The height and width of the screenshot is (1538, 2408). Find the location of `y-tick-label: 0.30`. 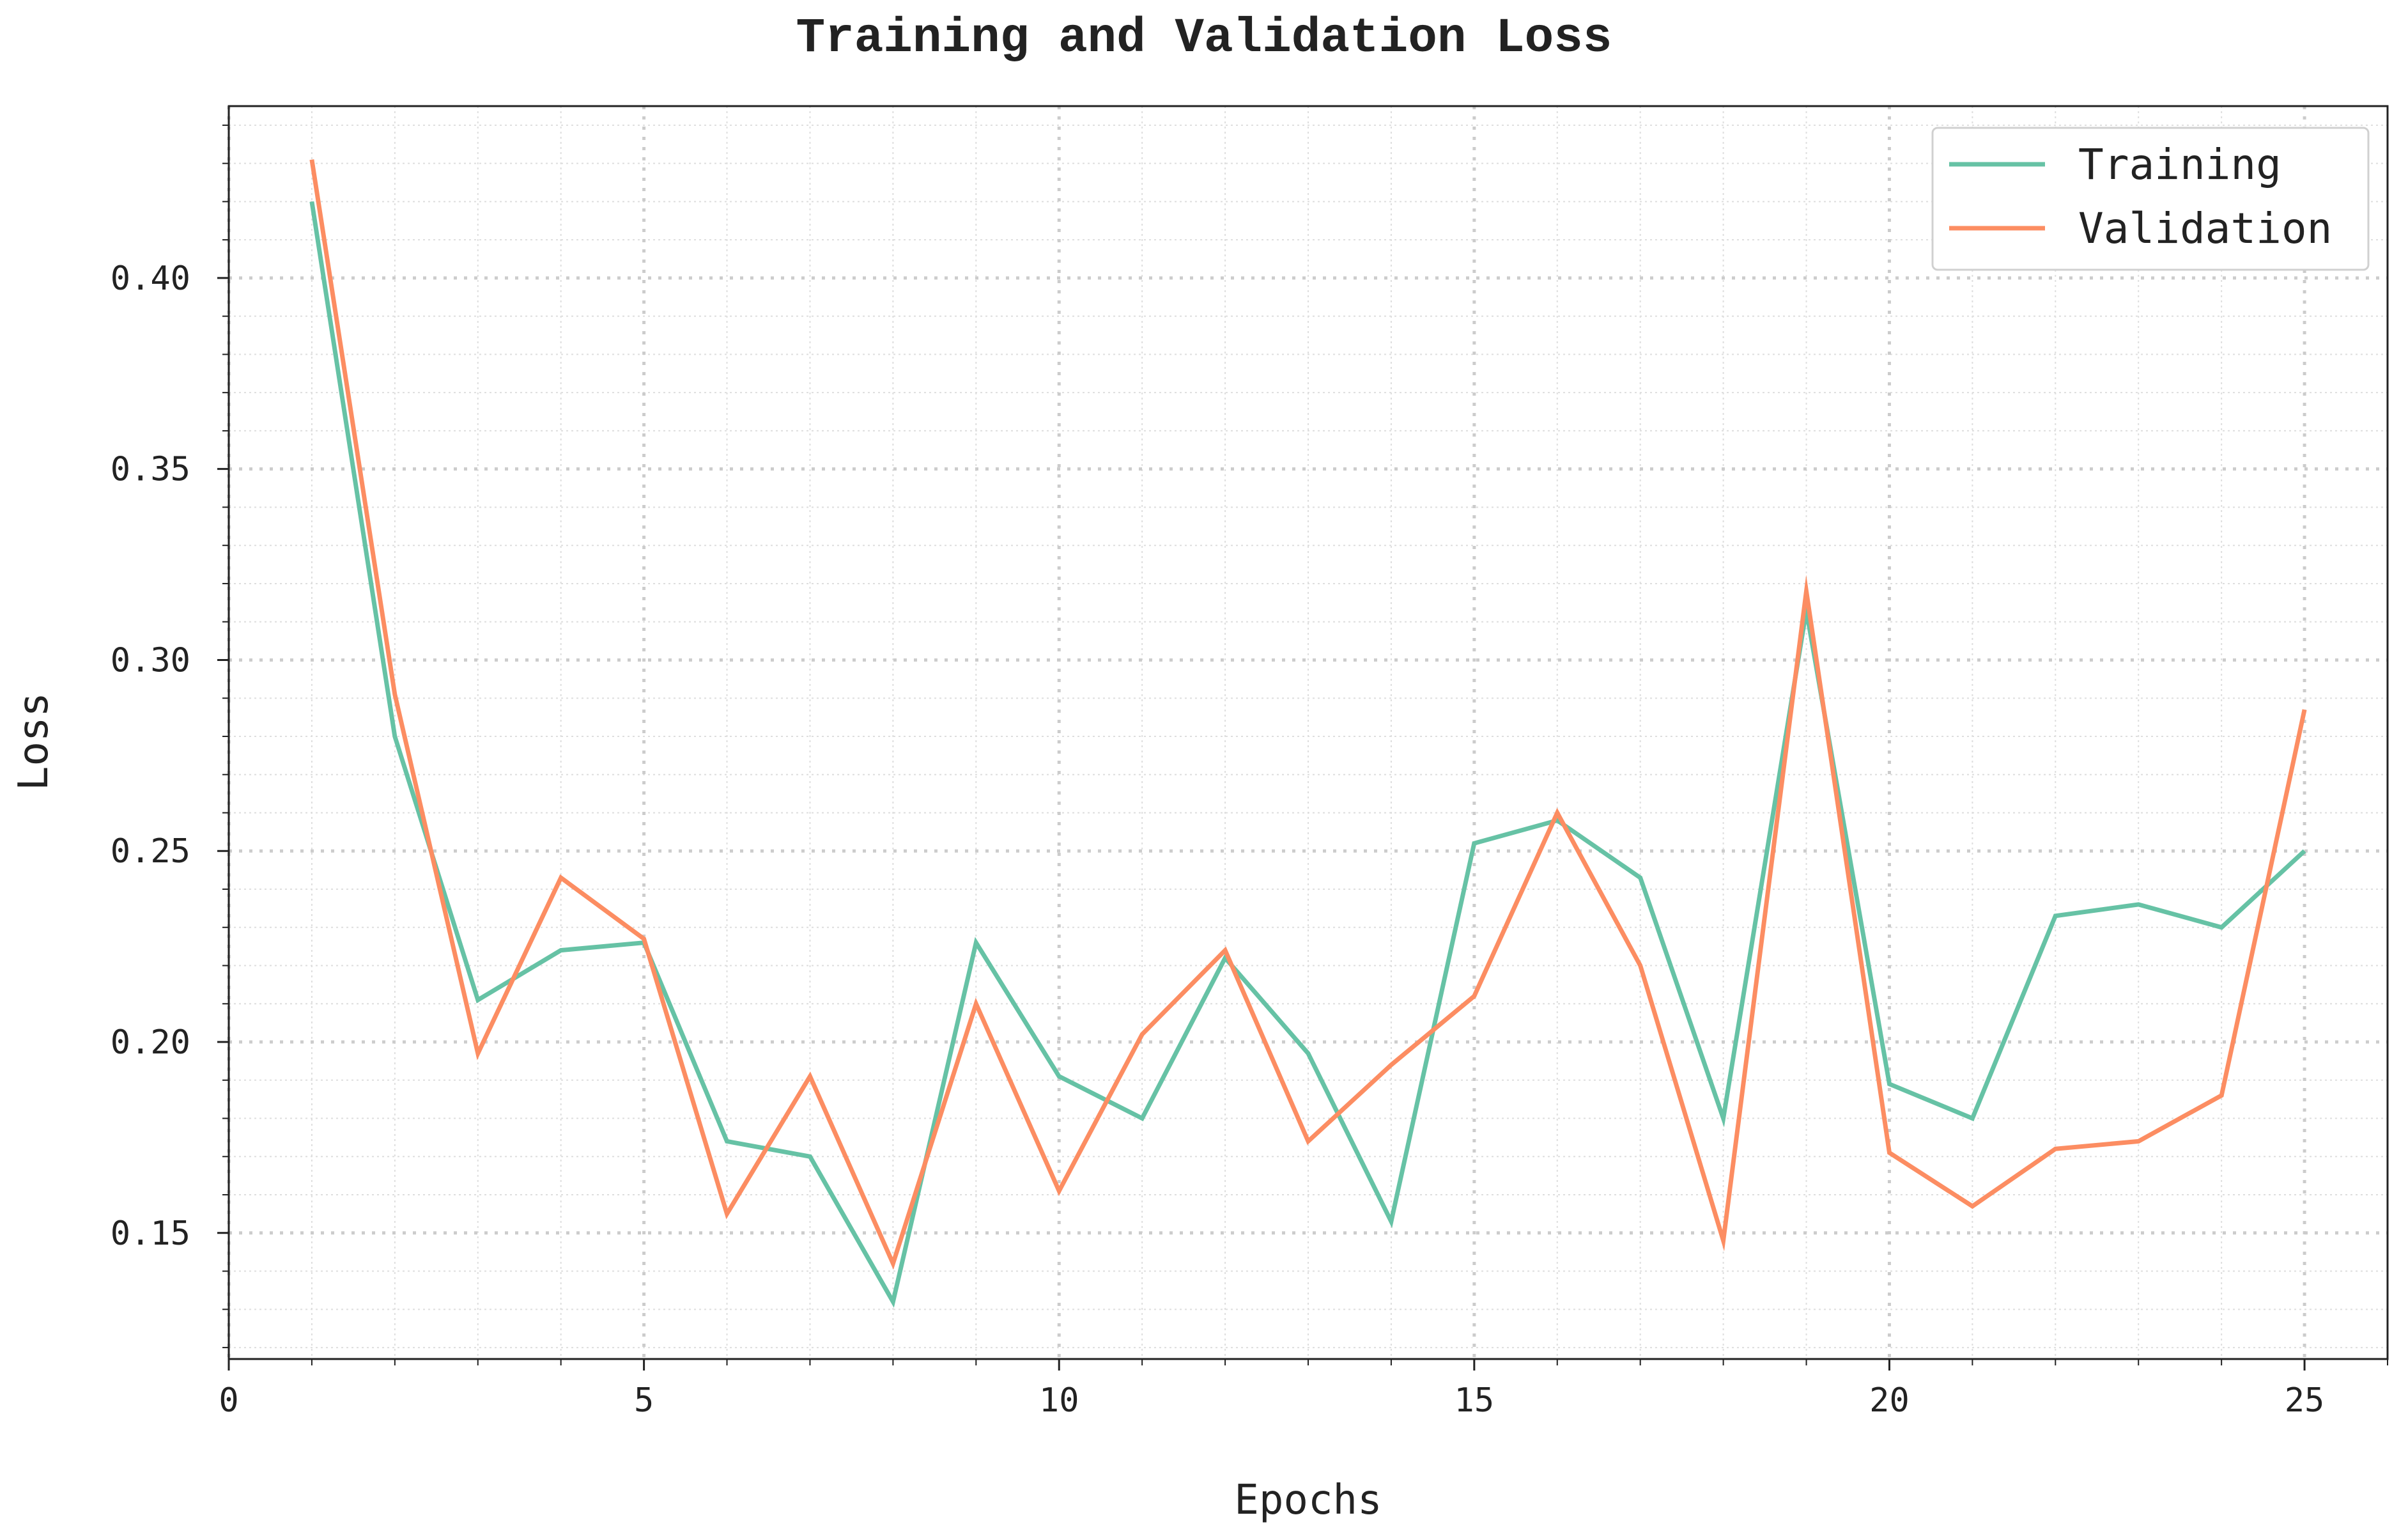

y-tick-label: 0.30 is located at coordinates (150, 660).